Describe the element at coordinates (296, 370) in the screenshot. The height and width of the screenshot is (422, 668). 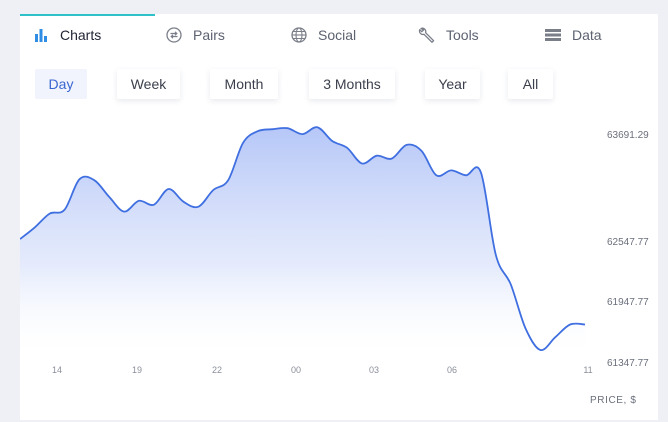
I see `x-tick-label: 00` at that location.